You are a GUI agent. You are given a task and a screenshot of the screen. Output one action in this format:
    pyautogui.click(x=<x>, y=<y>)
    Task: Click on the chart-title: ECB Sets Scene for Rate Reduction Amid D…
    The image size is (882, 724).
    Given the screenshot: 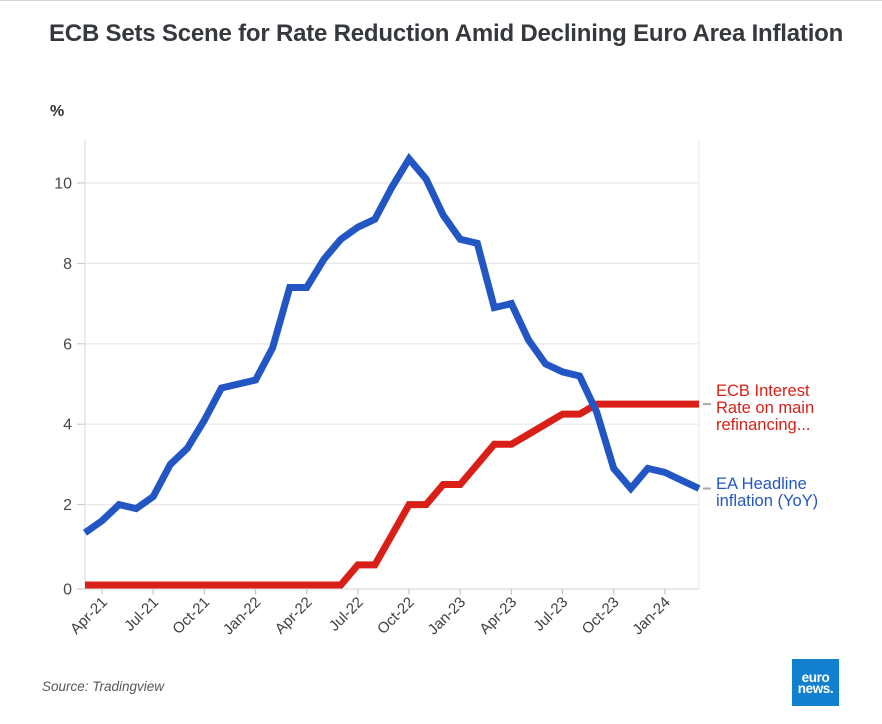 What is the action you would take?
    pyautogui.click(x=446, y=33)
    